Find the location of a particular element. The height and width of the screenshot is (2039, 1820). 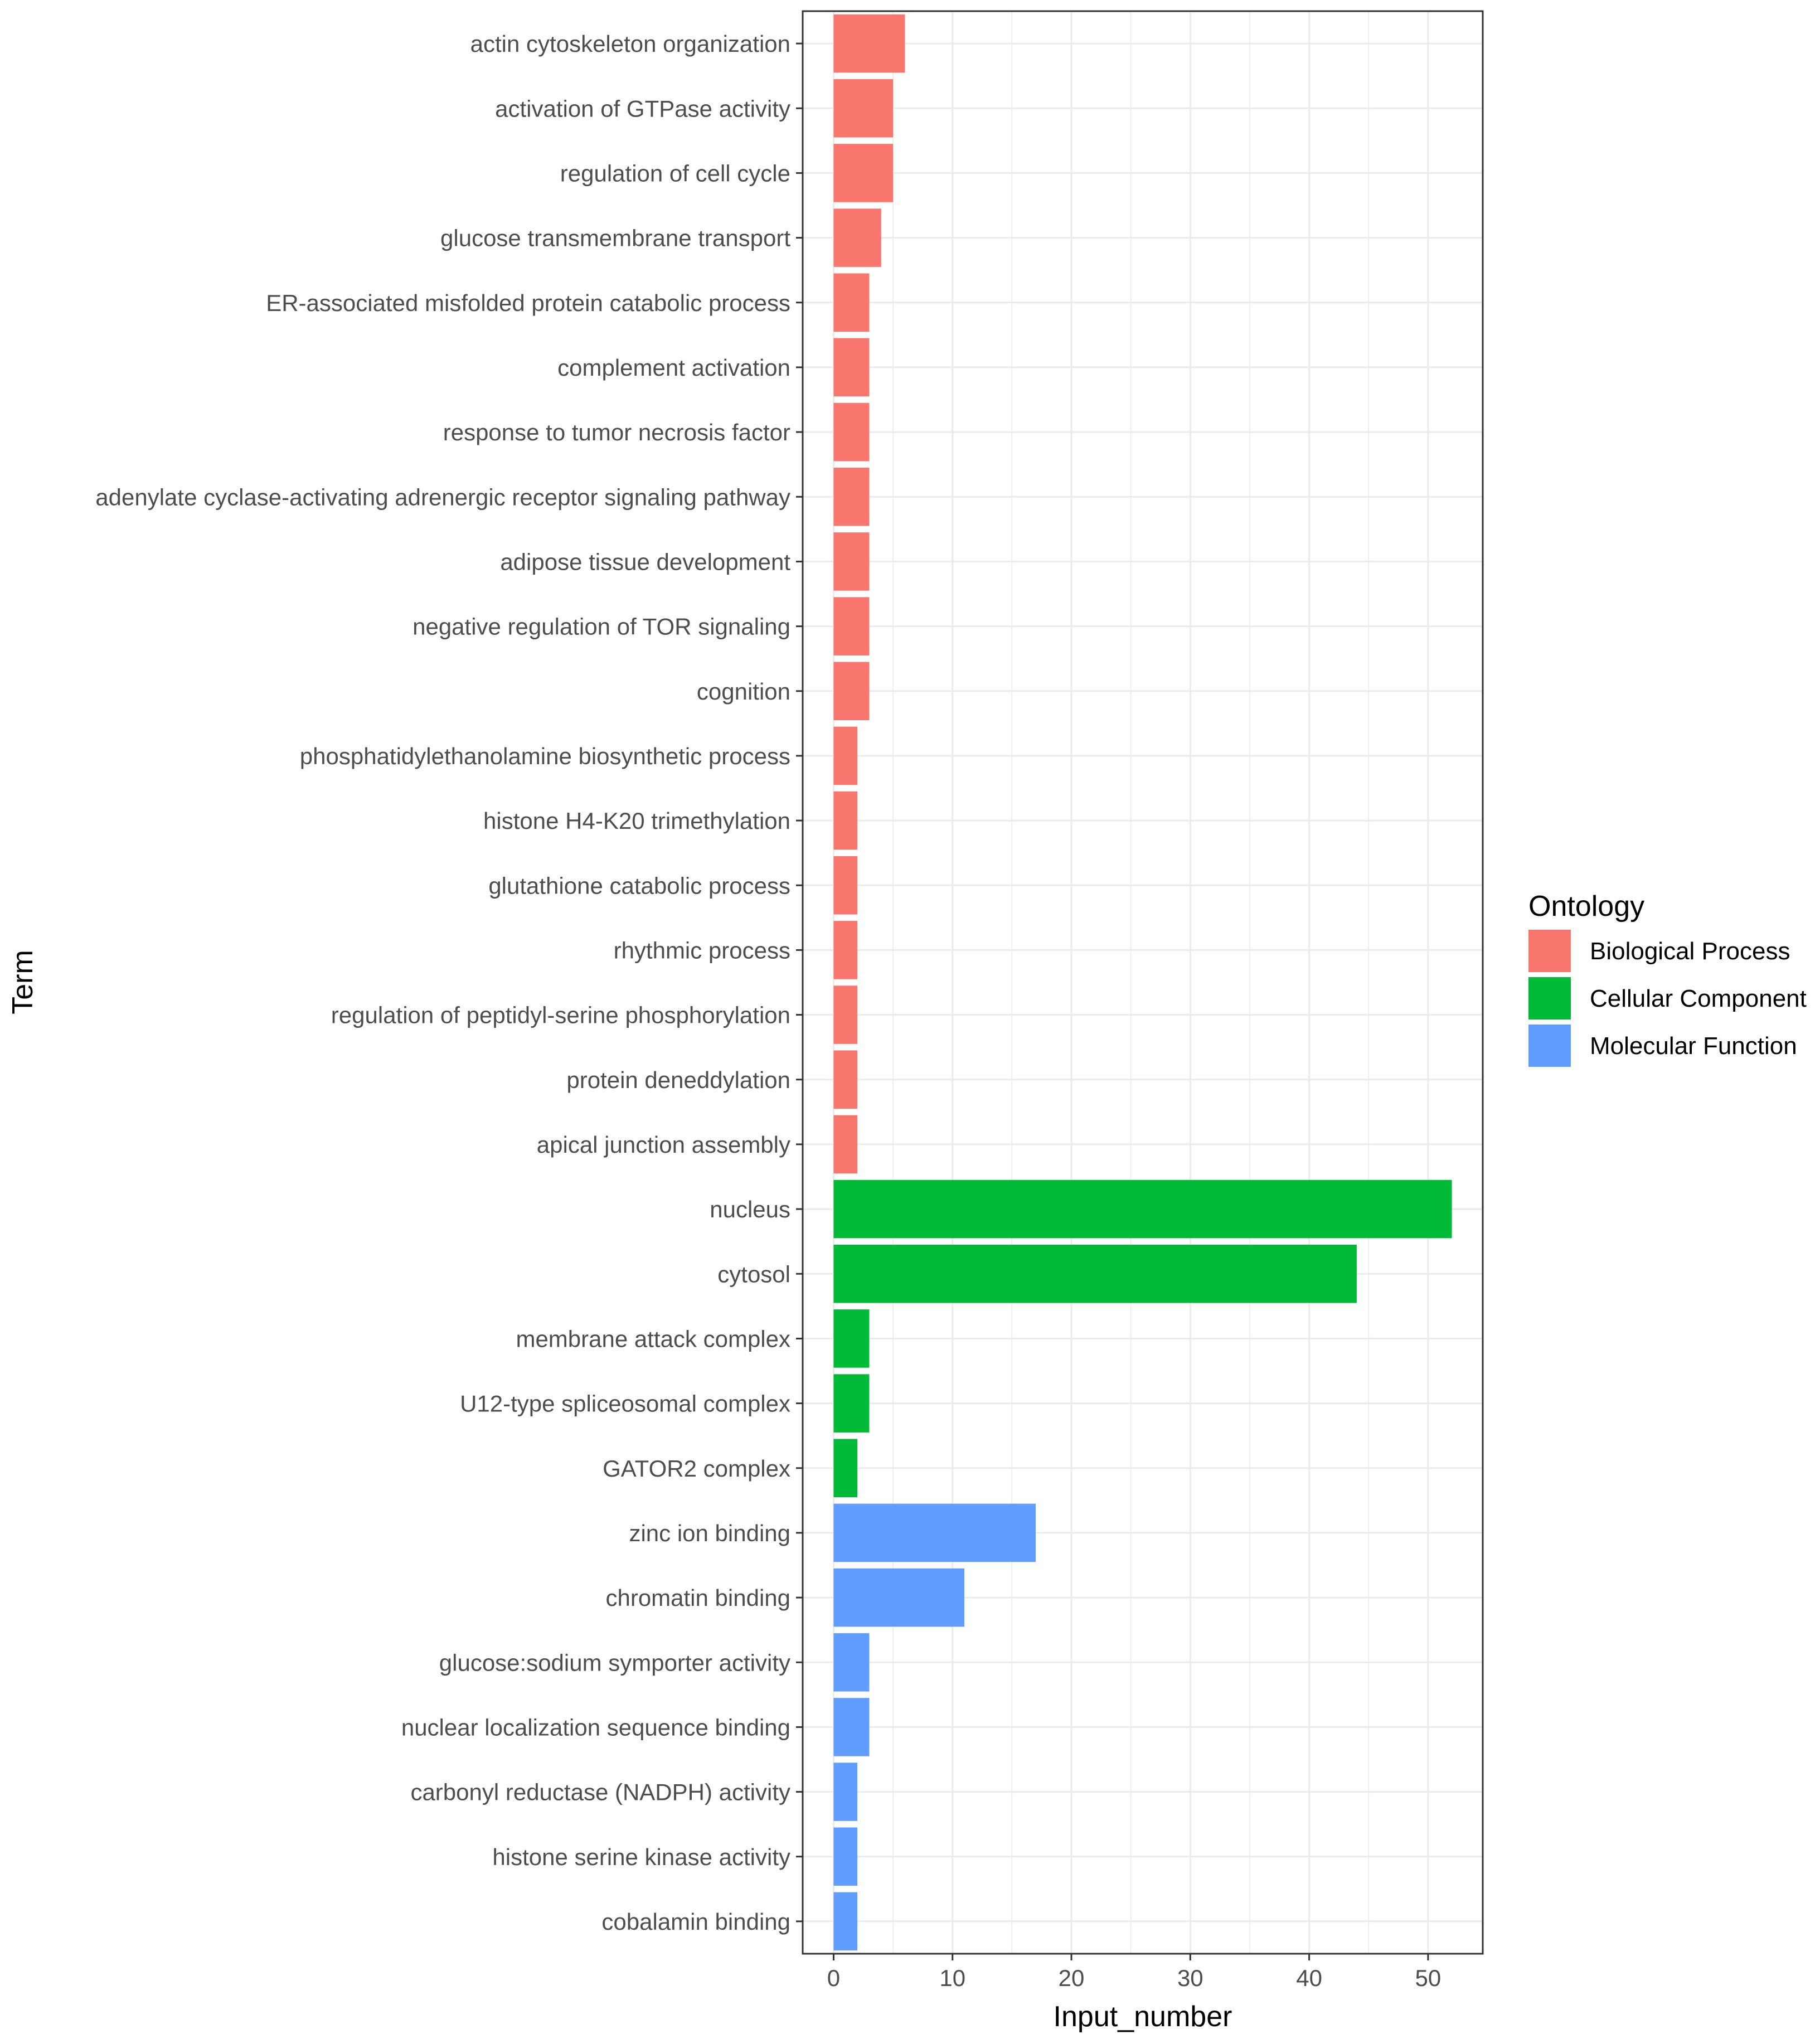

y-tick-label: cognition is located at coordinates (744, 691).